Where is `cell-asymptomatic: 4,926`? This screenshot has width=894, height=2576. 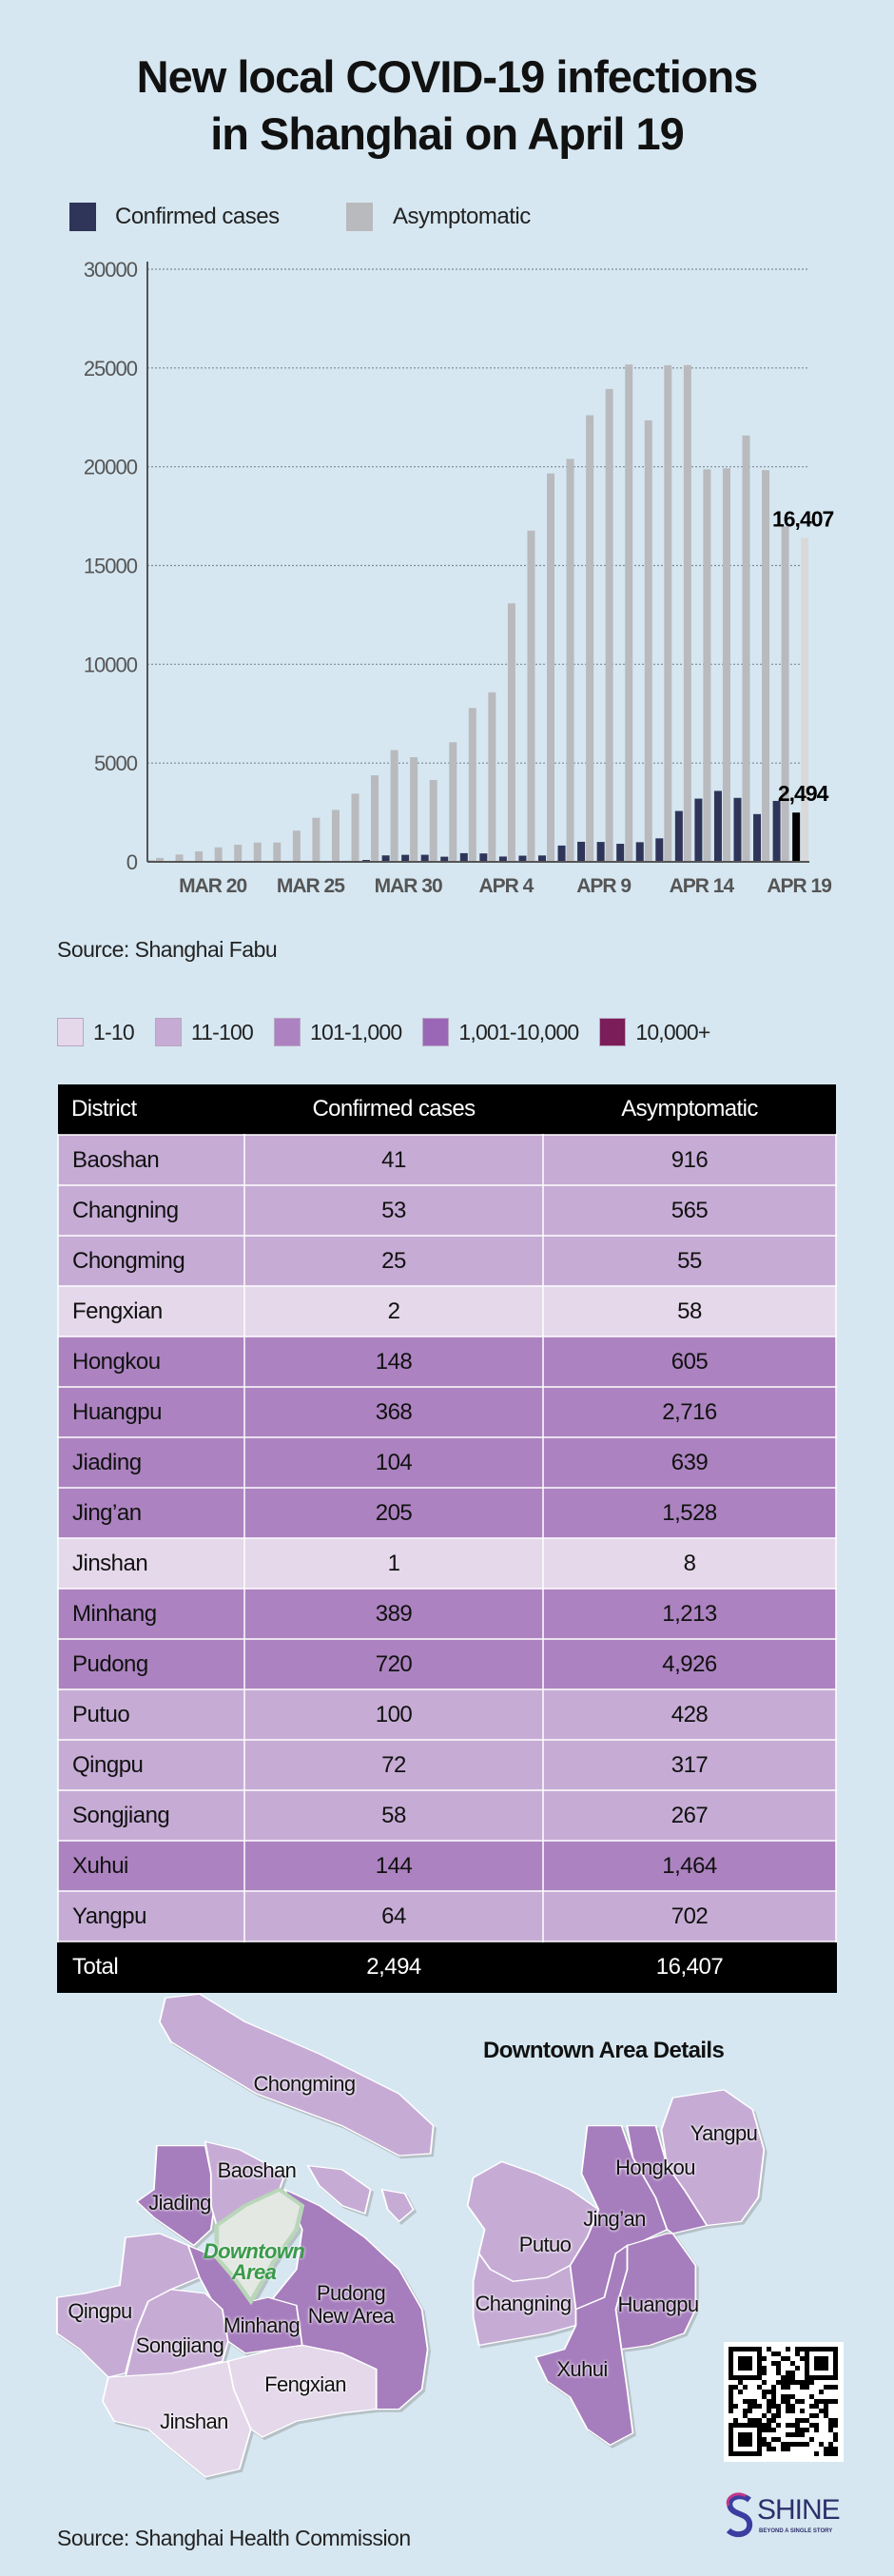 cell-asymptomatic: 4,926 is located at coordinates (690, 1664).